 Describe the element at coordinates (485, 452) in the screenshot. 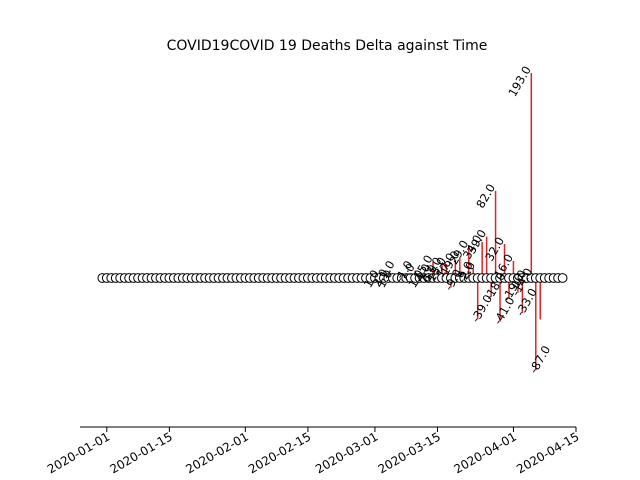

I see `x-tick-label: 2020-04-01` at that location.